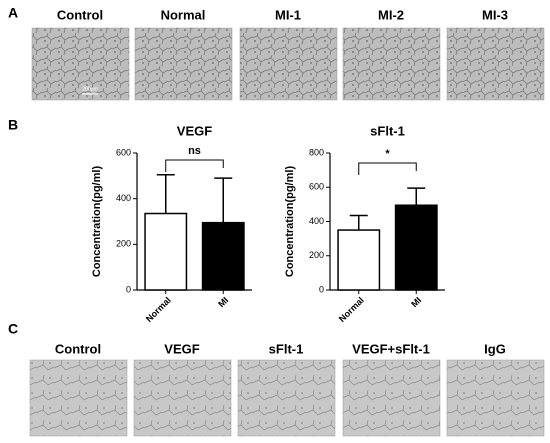 The height and width of the screenshot is (443, 550). I want to click on y-tick-label: 800, so click(316, 152).